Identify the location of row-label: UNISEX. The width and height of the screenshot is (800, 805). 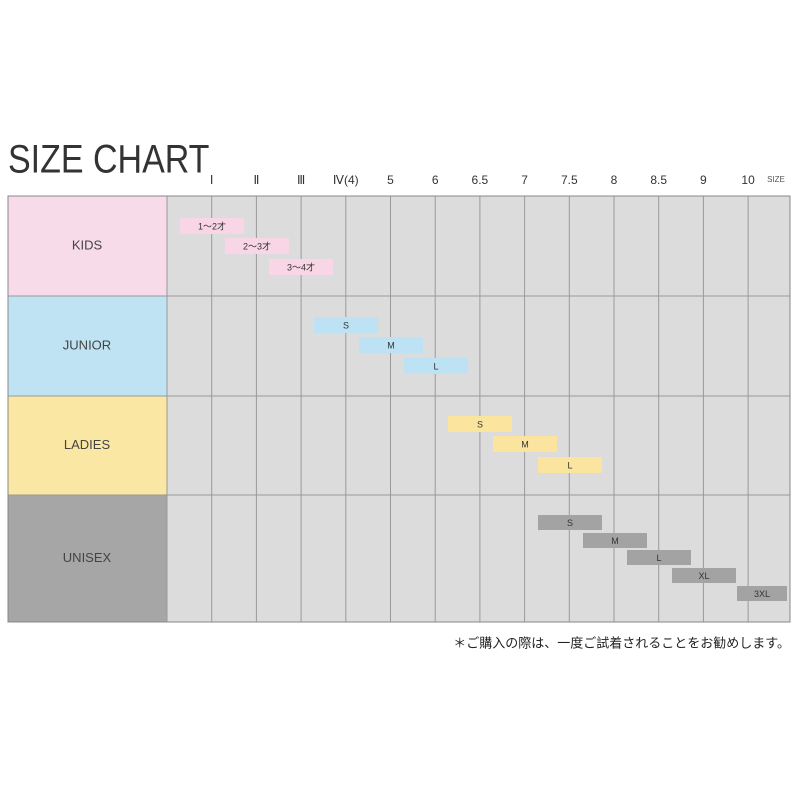
(87, 557).